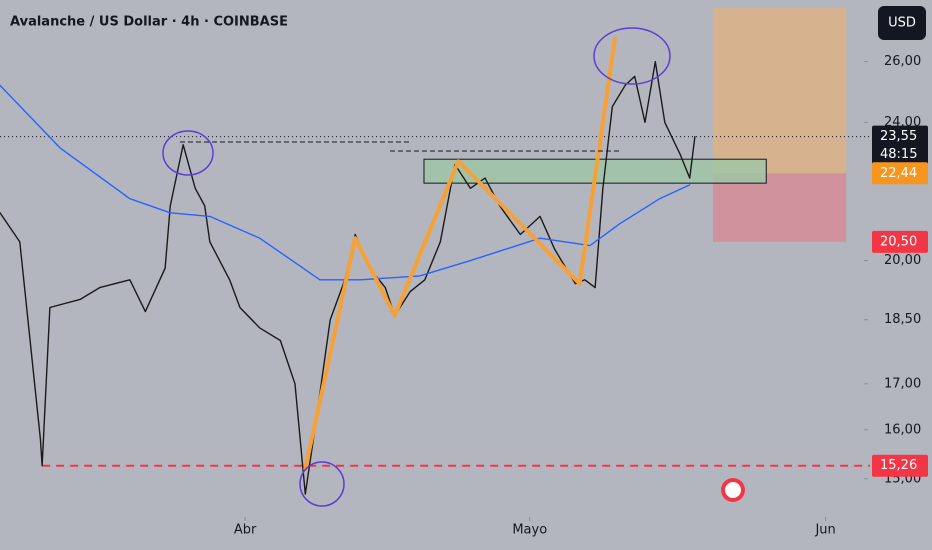 This screenshot has width=932, height=550. Describe the element at coordinates (149, 22) in the screenshot. I see `chart-title: Avalanche / US Dollar · 4h · COINBASE` at that location.